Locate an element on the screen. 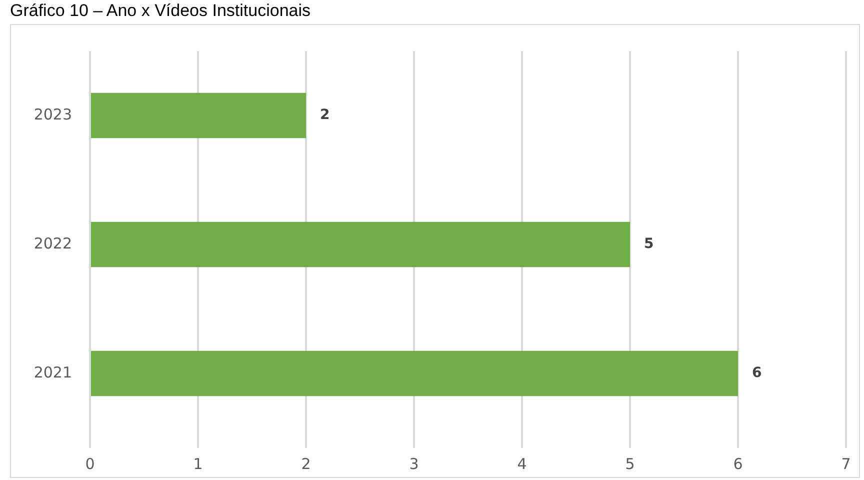 This screenshot has width=864, height=480. x-tick-label: 6 is located at coordinates (738, 463).